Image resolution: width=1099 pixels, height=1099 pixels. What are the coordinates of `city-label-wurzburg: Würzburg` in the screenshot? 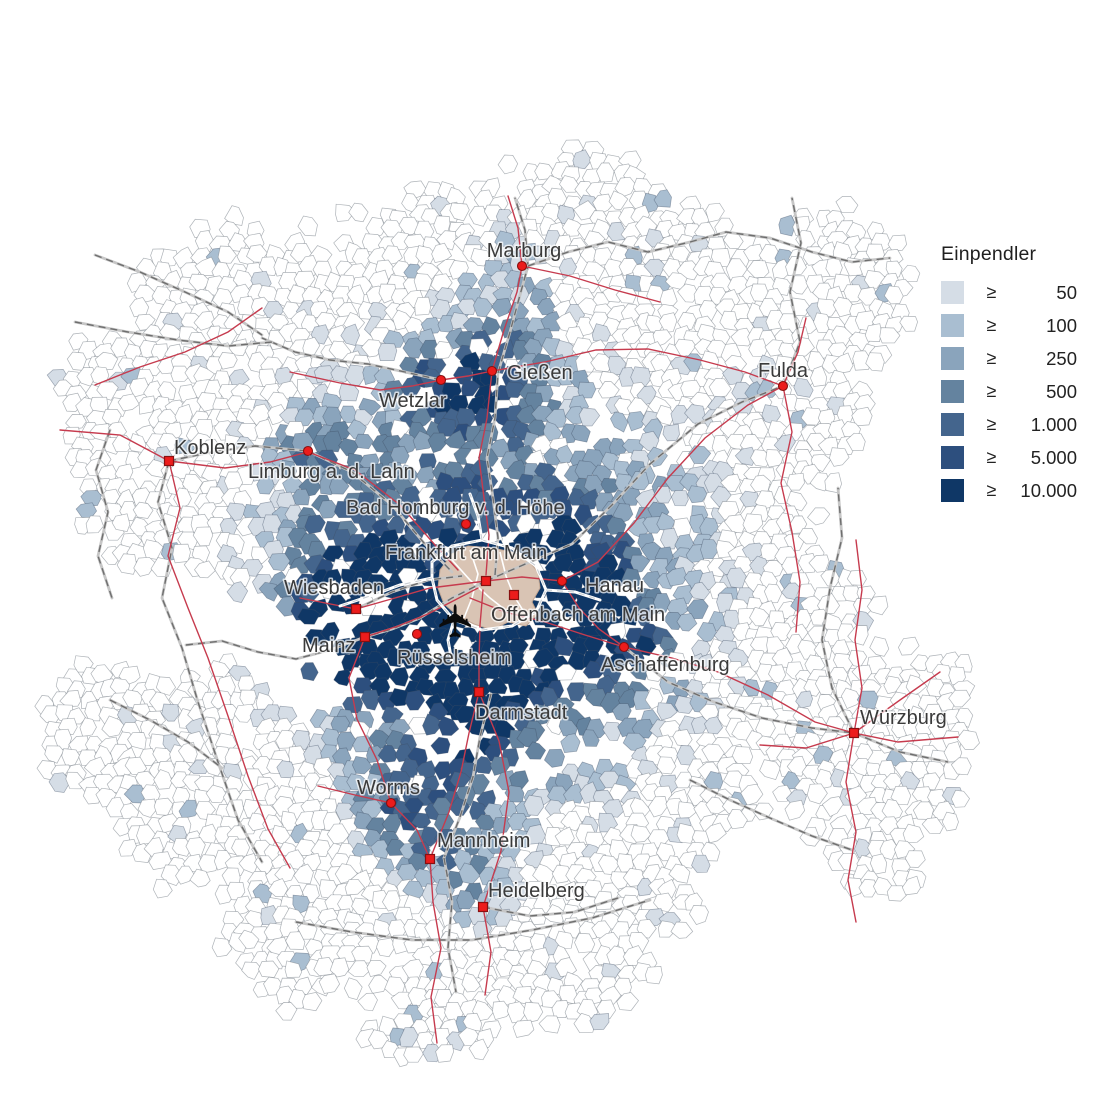 It's located at (903, 718).